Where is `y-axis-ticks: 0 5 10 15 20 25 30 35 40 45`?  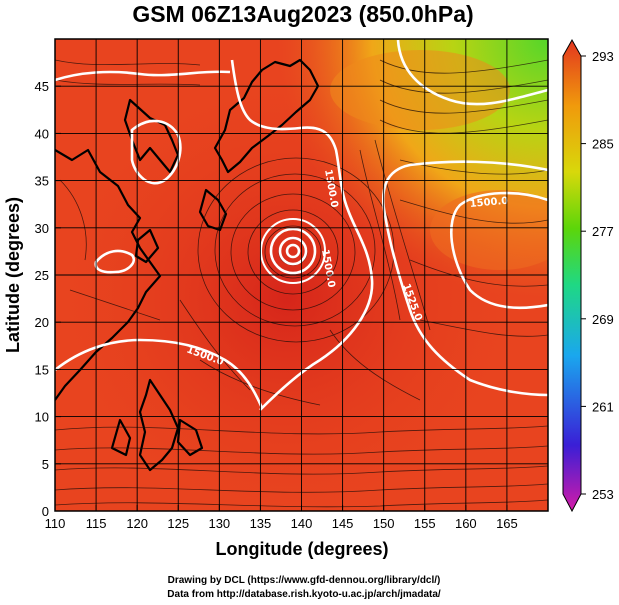
y-axis-ticks: 0 5 10 15 20 25 30 35 40 45 is located at coordinates (48, 299).